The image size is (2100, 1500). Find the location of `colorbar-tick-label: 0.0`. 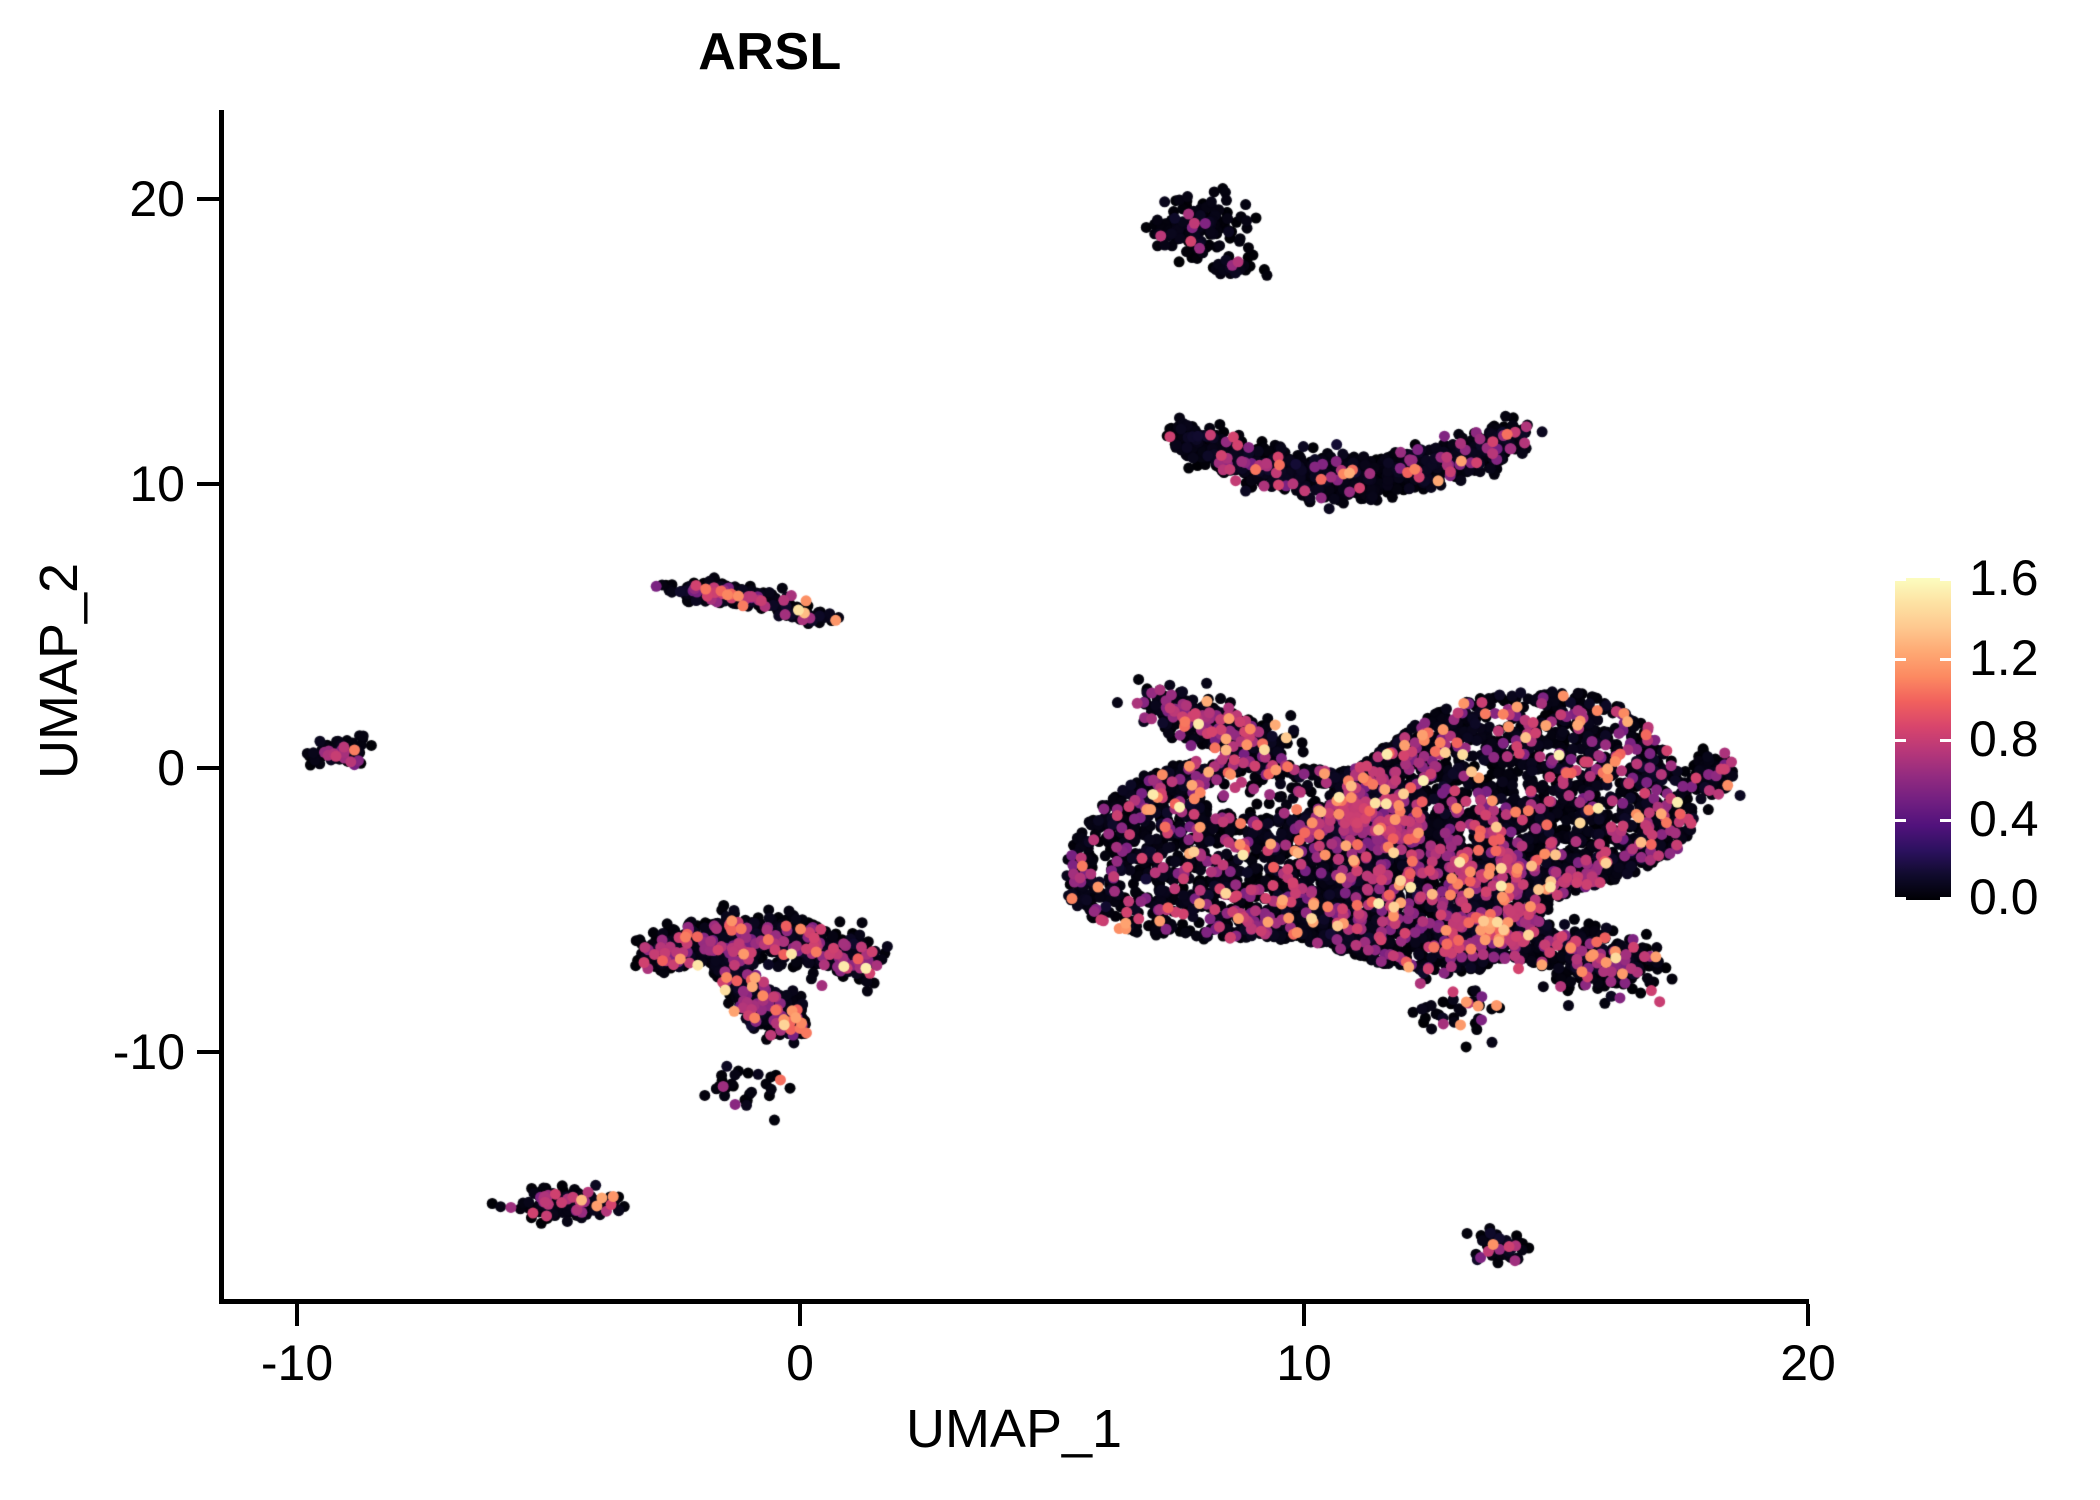

colorbar-tick-label: 0.0 is located at coordinates (2004, 897).